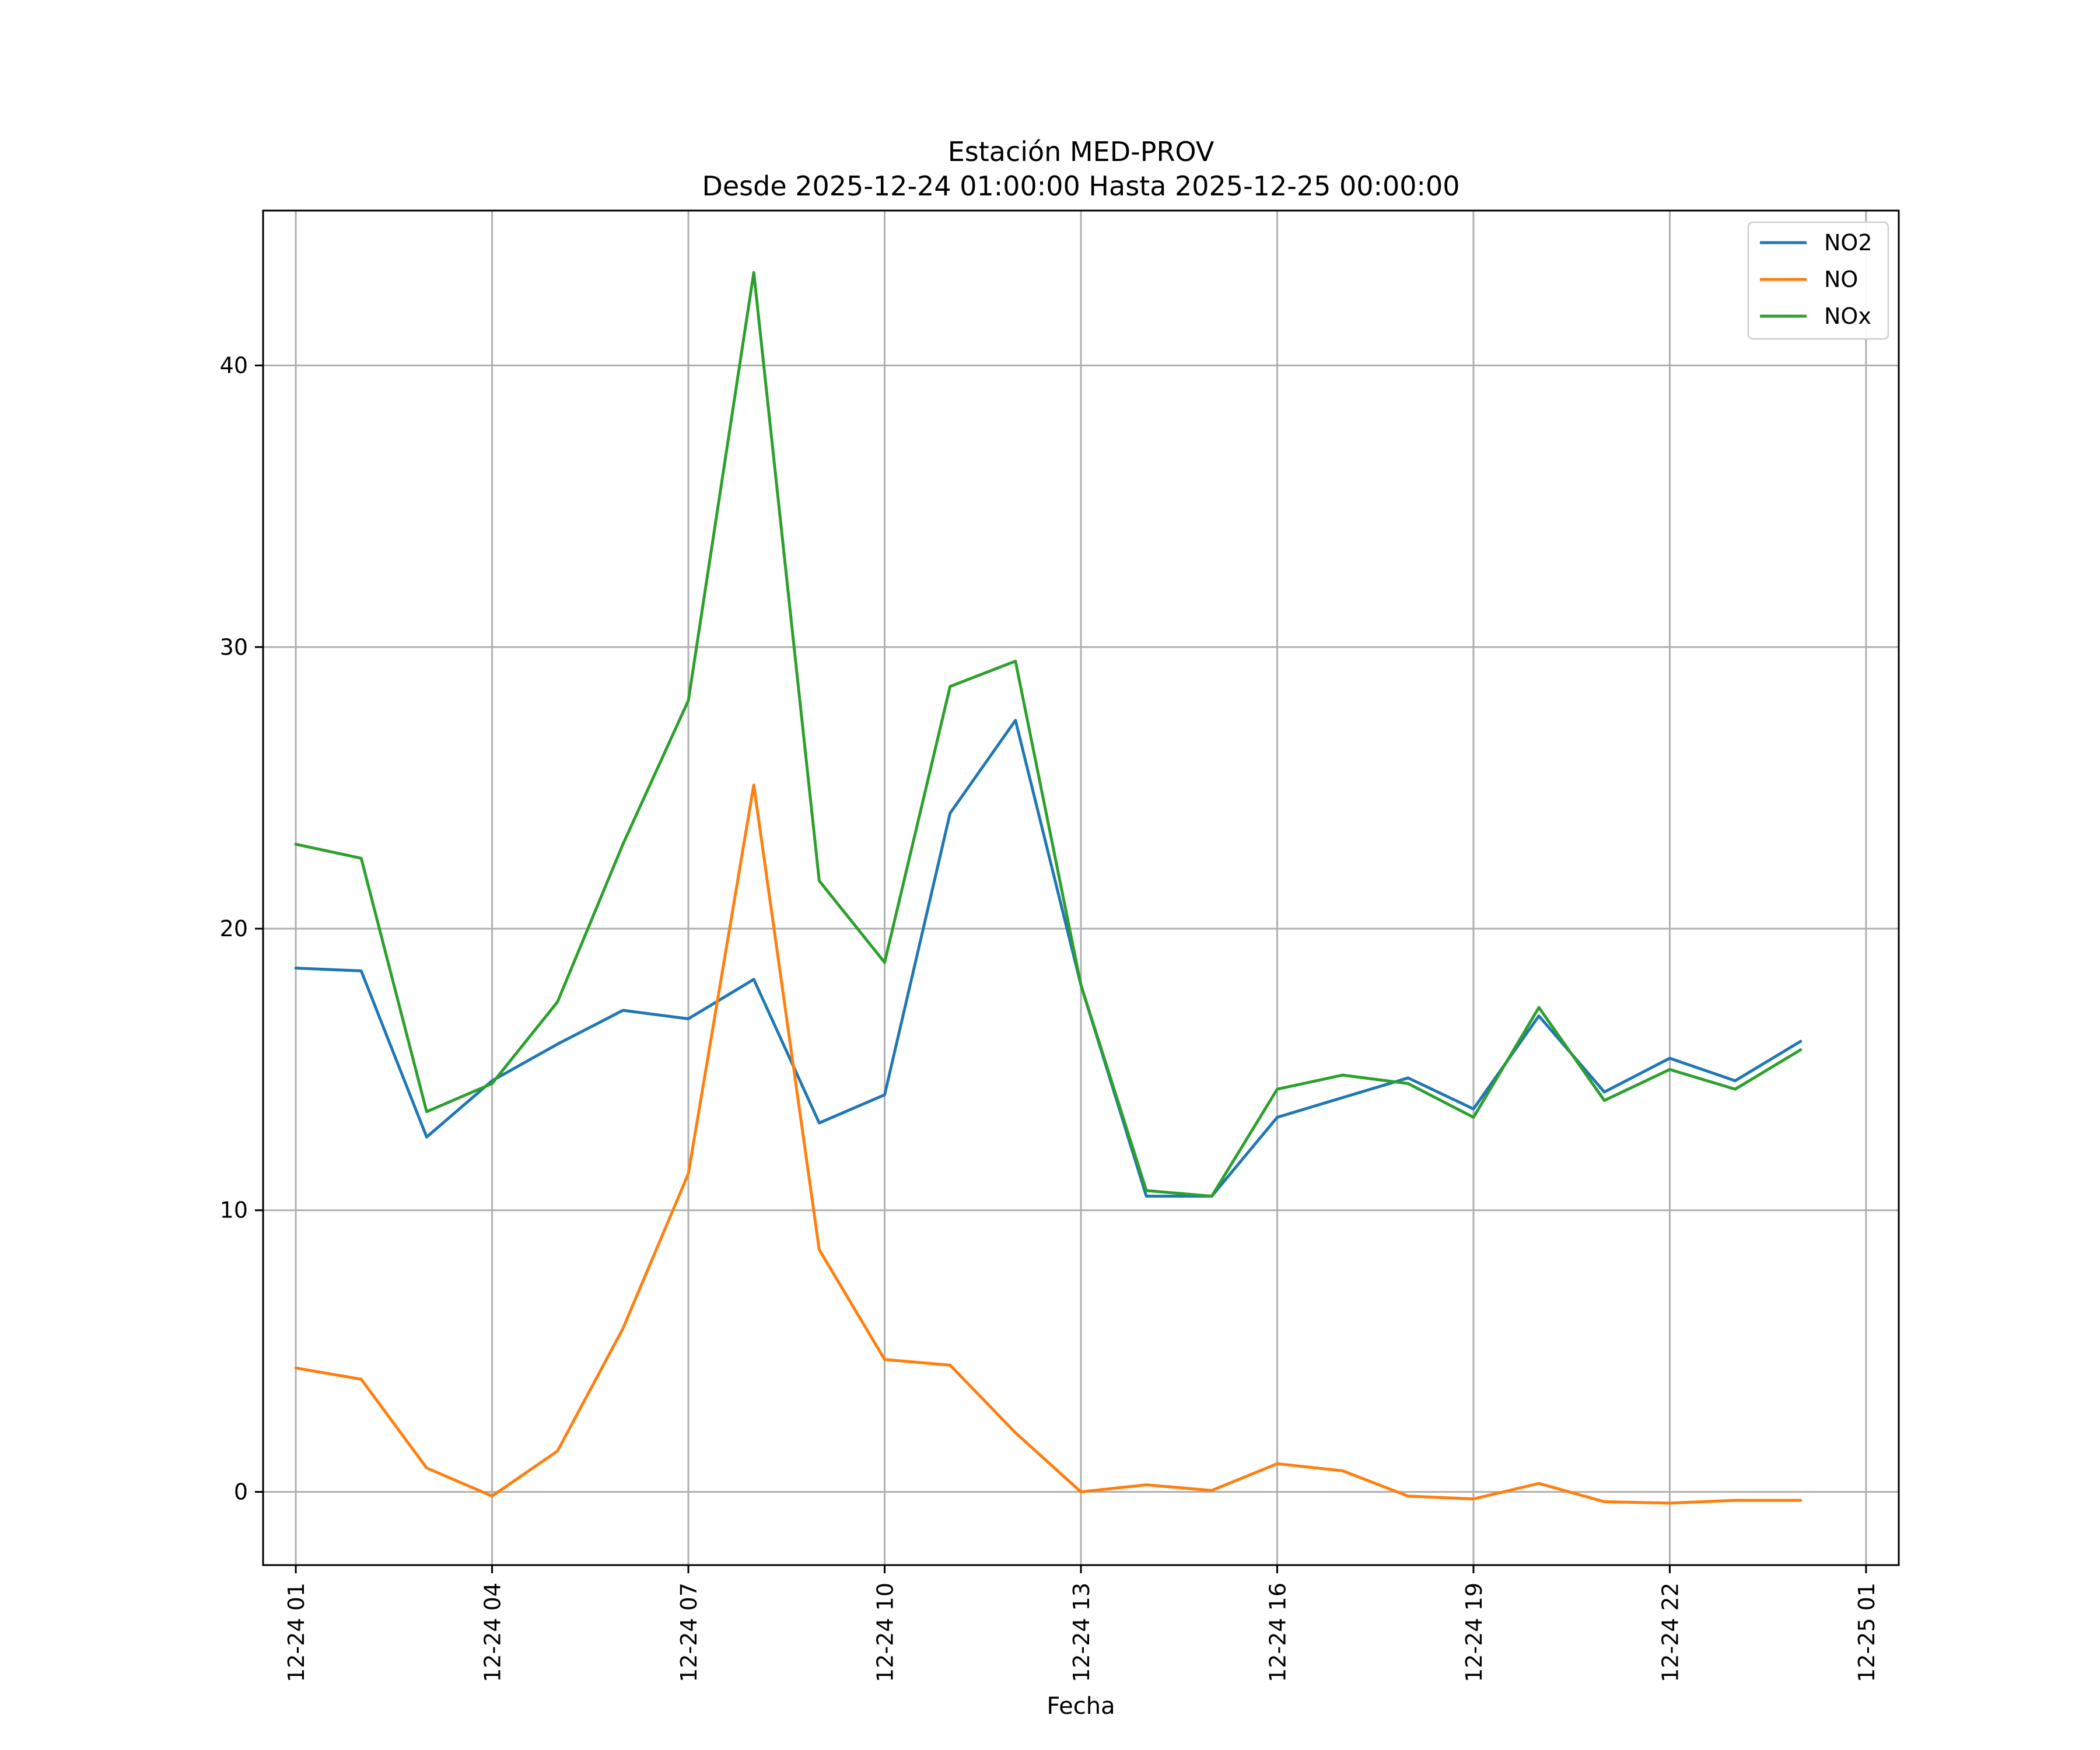 This screenshot has width=2100, height=1750. What do you see at coordinates (1081, 1632) in the screenshot?
I see `x-tick-label: 12-24 13` at bounding box center [1081, 1632].